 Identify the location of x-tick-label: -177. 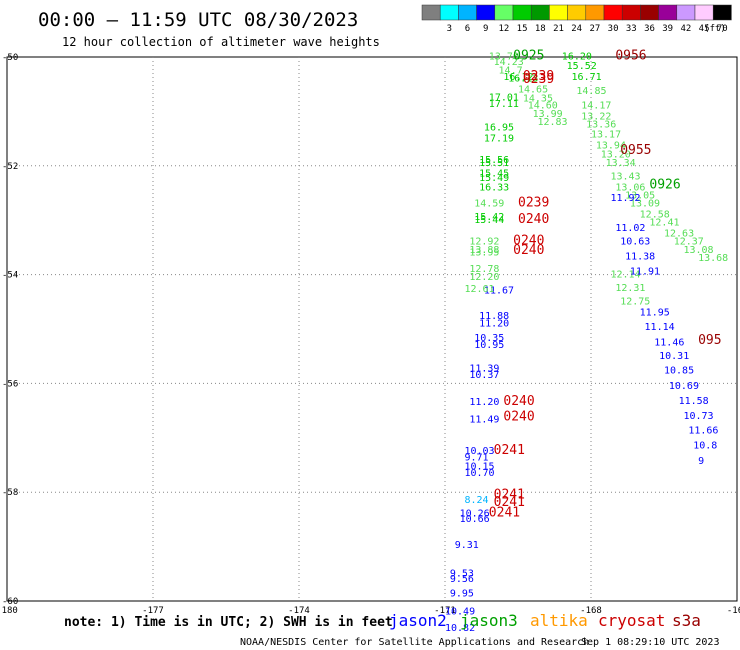
(153, 611).